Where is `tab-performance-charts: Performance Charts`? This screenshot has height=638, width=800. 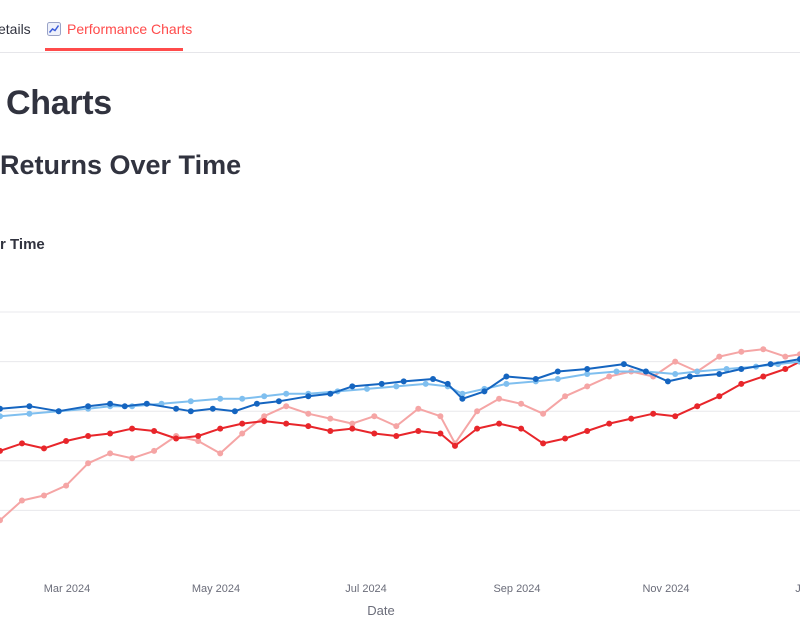 tab-performance-charts: Performance Charts is located at coordinates (119, 29).